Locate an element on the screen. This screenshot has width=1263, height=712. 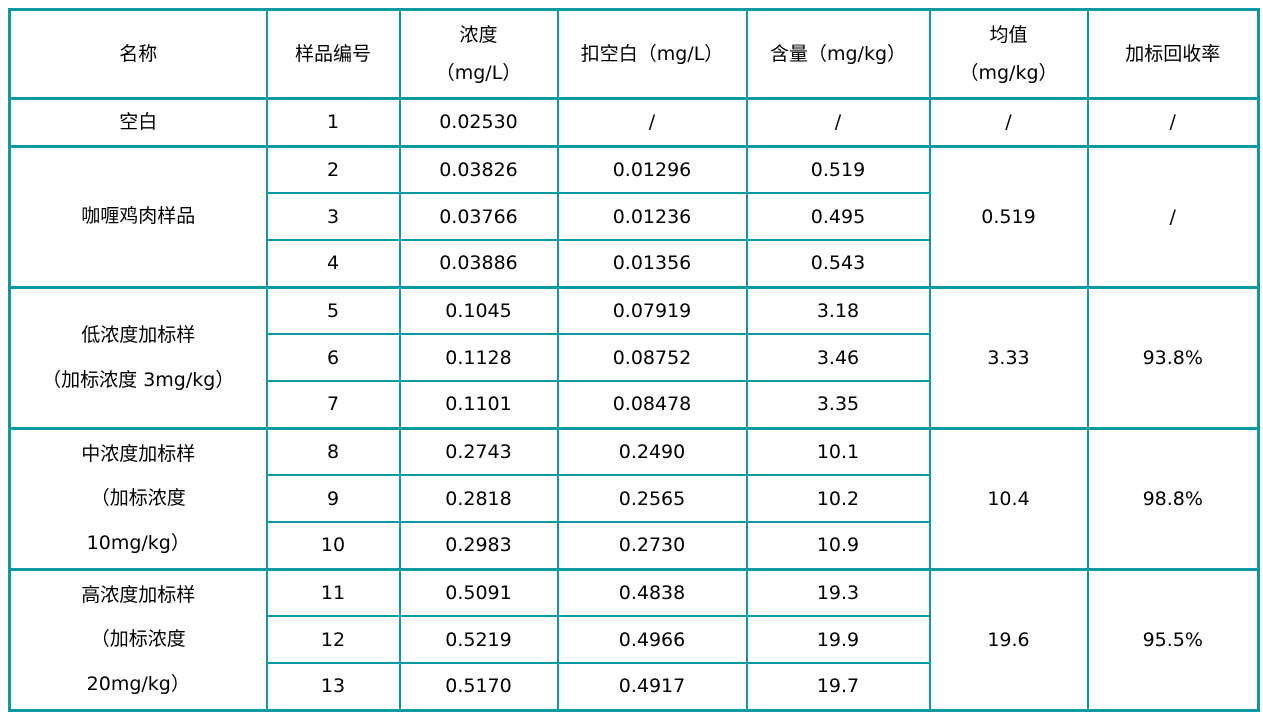
header-cell-content: 含量（mg/kg） is located at coordinates (838, 54).